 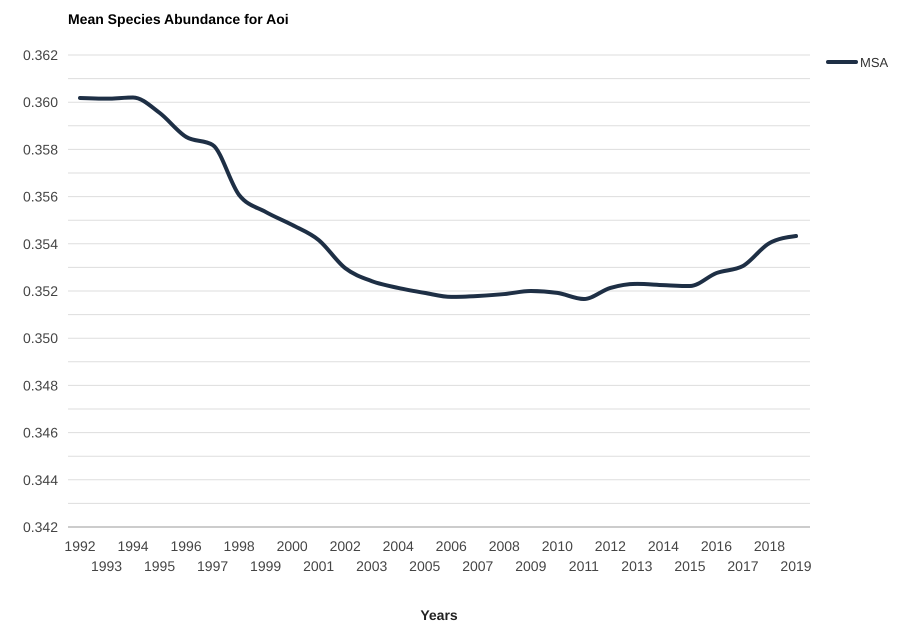 I want to click on x-tick-label: 1994, so click(x=133, y=546).